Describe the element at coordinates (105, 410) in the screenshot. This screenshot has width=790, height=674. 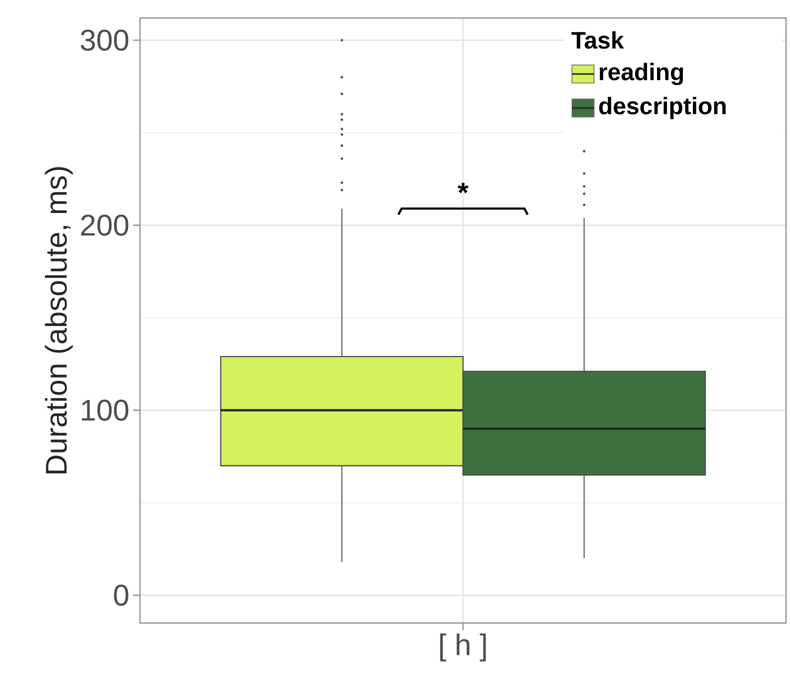
I see `y-tick-label: 100` at that location.